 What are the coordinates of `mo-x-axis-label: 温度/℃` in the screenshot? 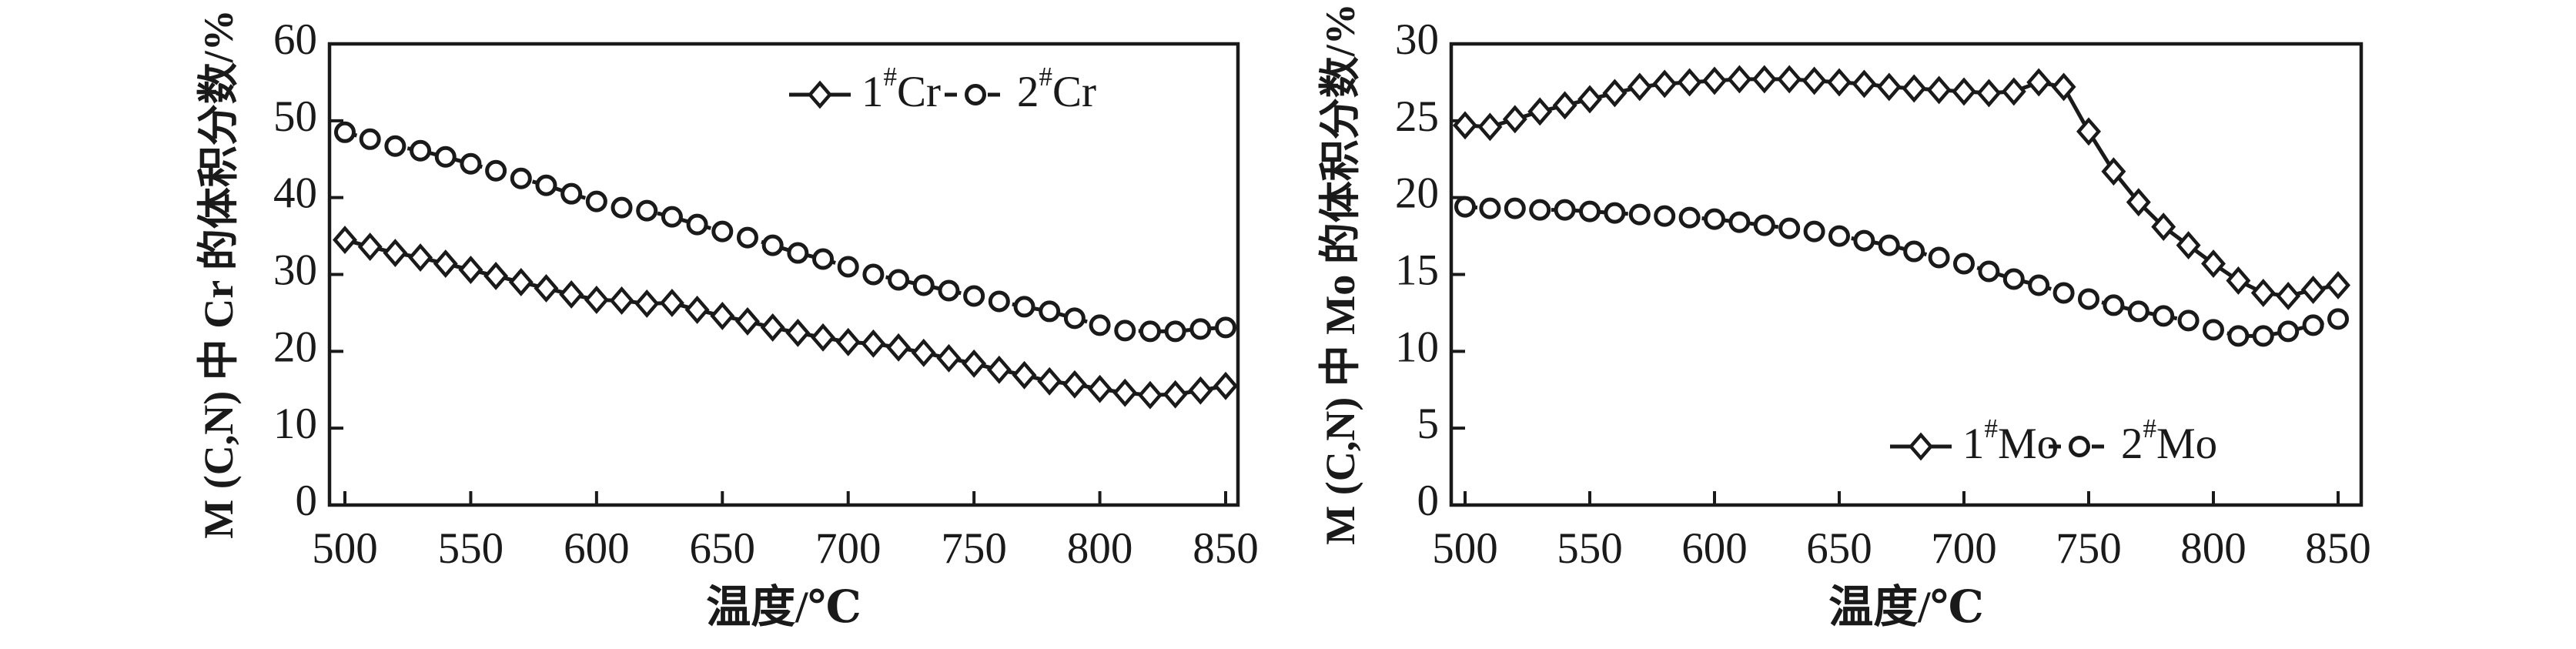 It's located at (1906, 607).